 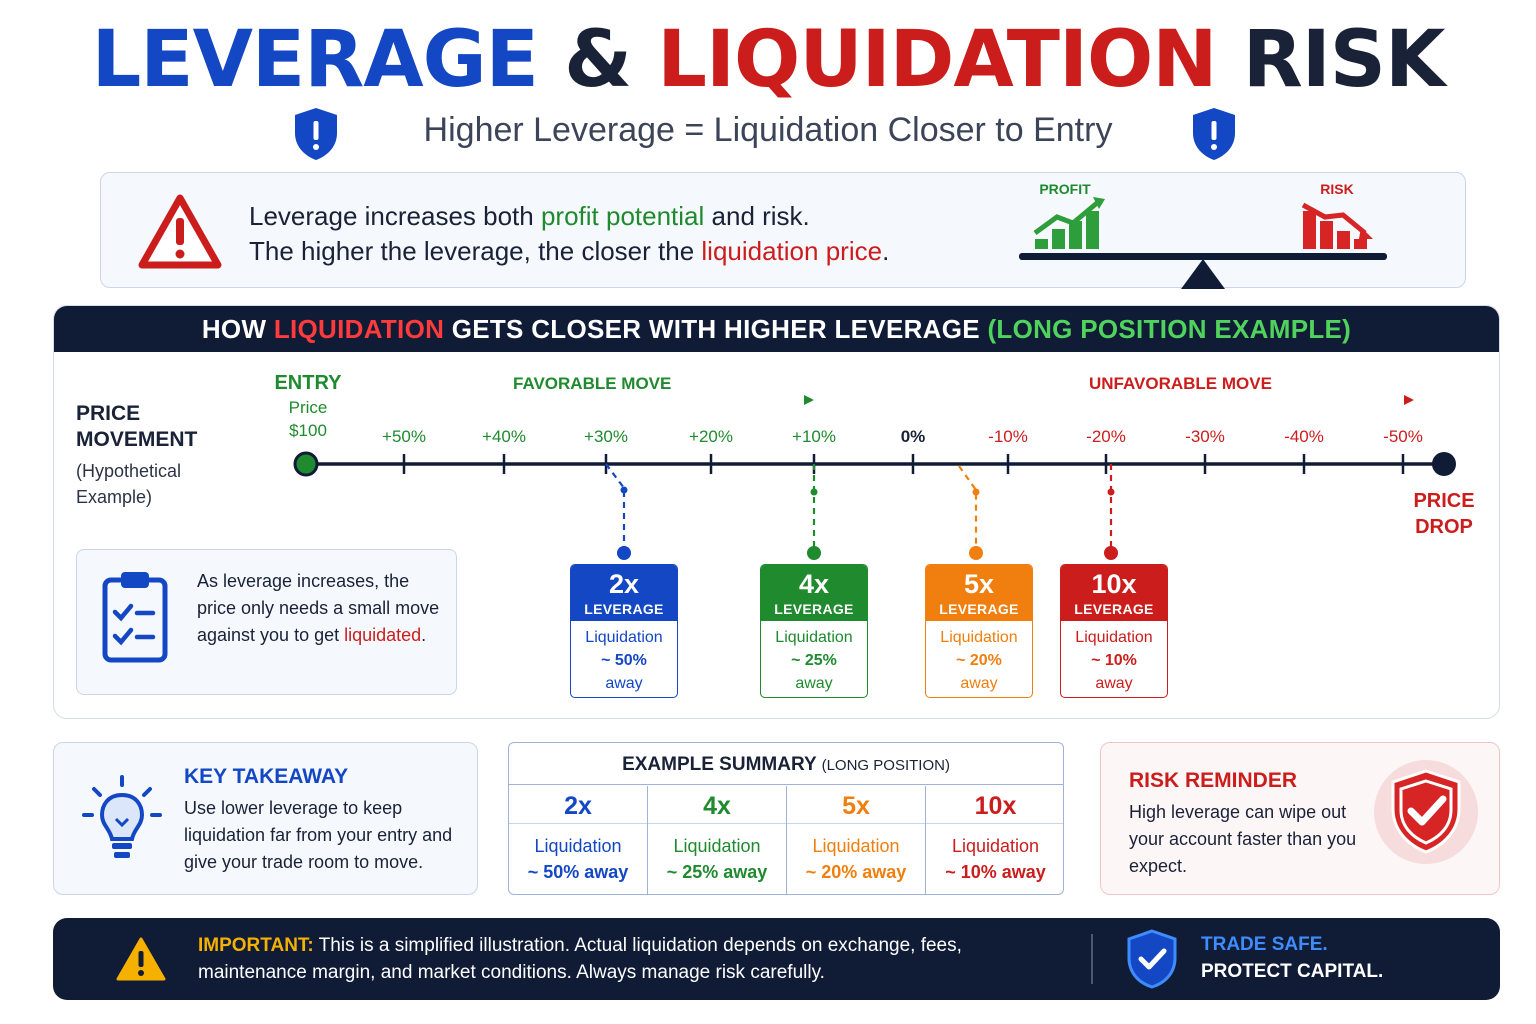 I want to click on page-title: LEVERAGE & LIQUIDATION RISK, so click(x=768, y=60).